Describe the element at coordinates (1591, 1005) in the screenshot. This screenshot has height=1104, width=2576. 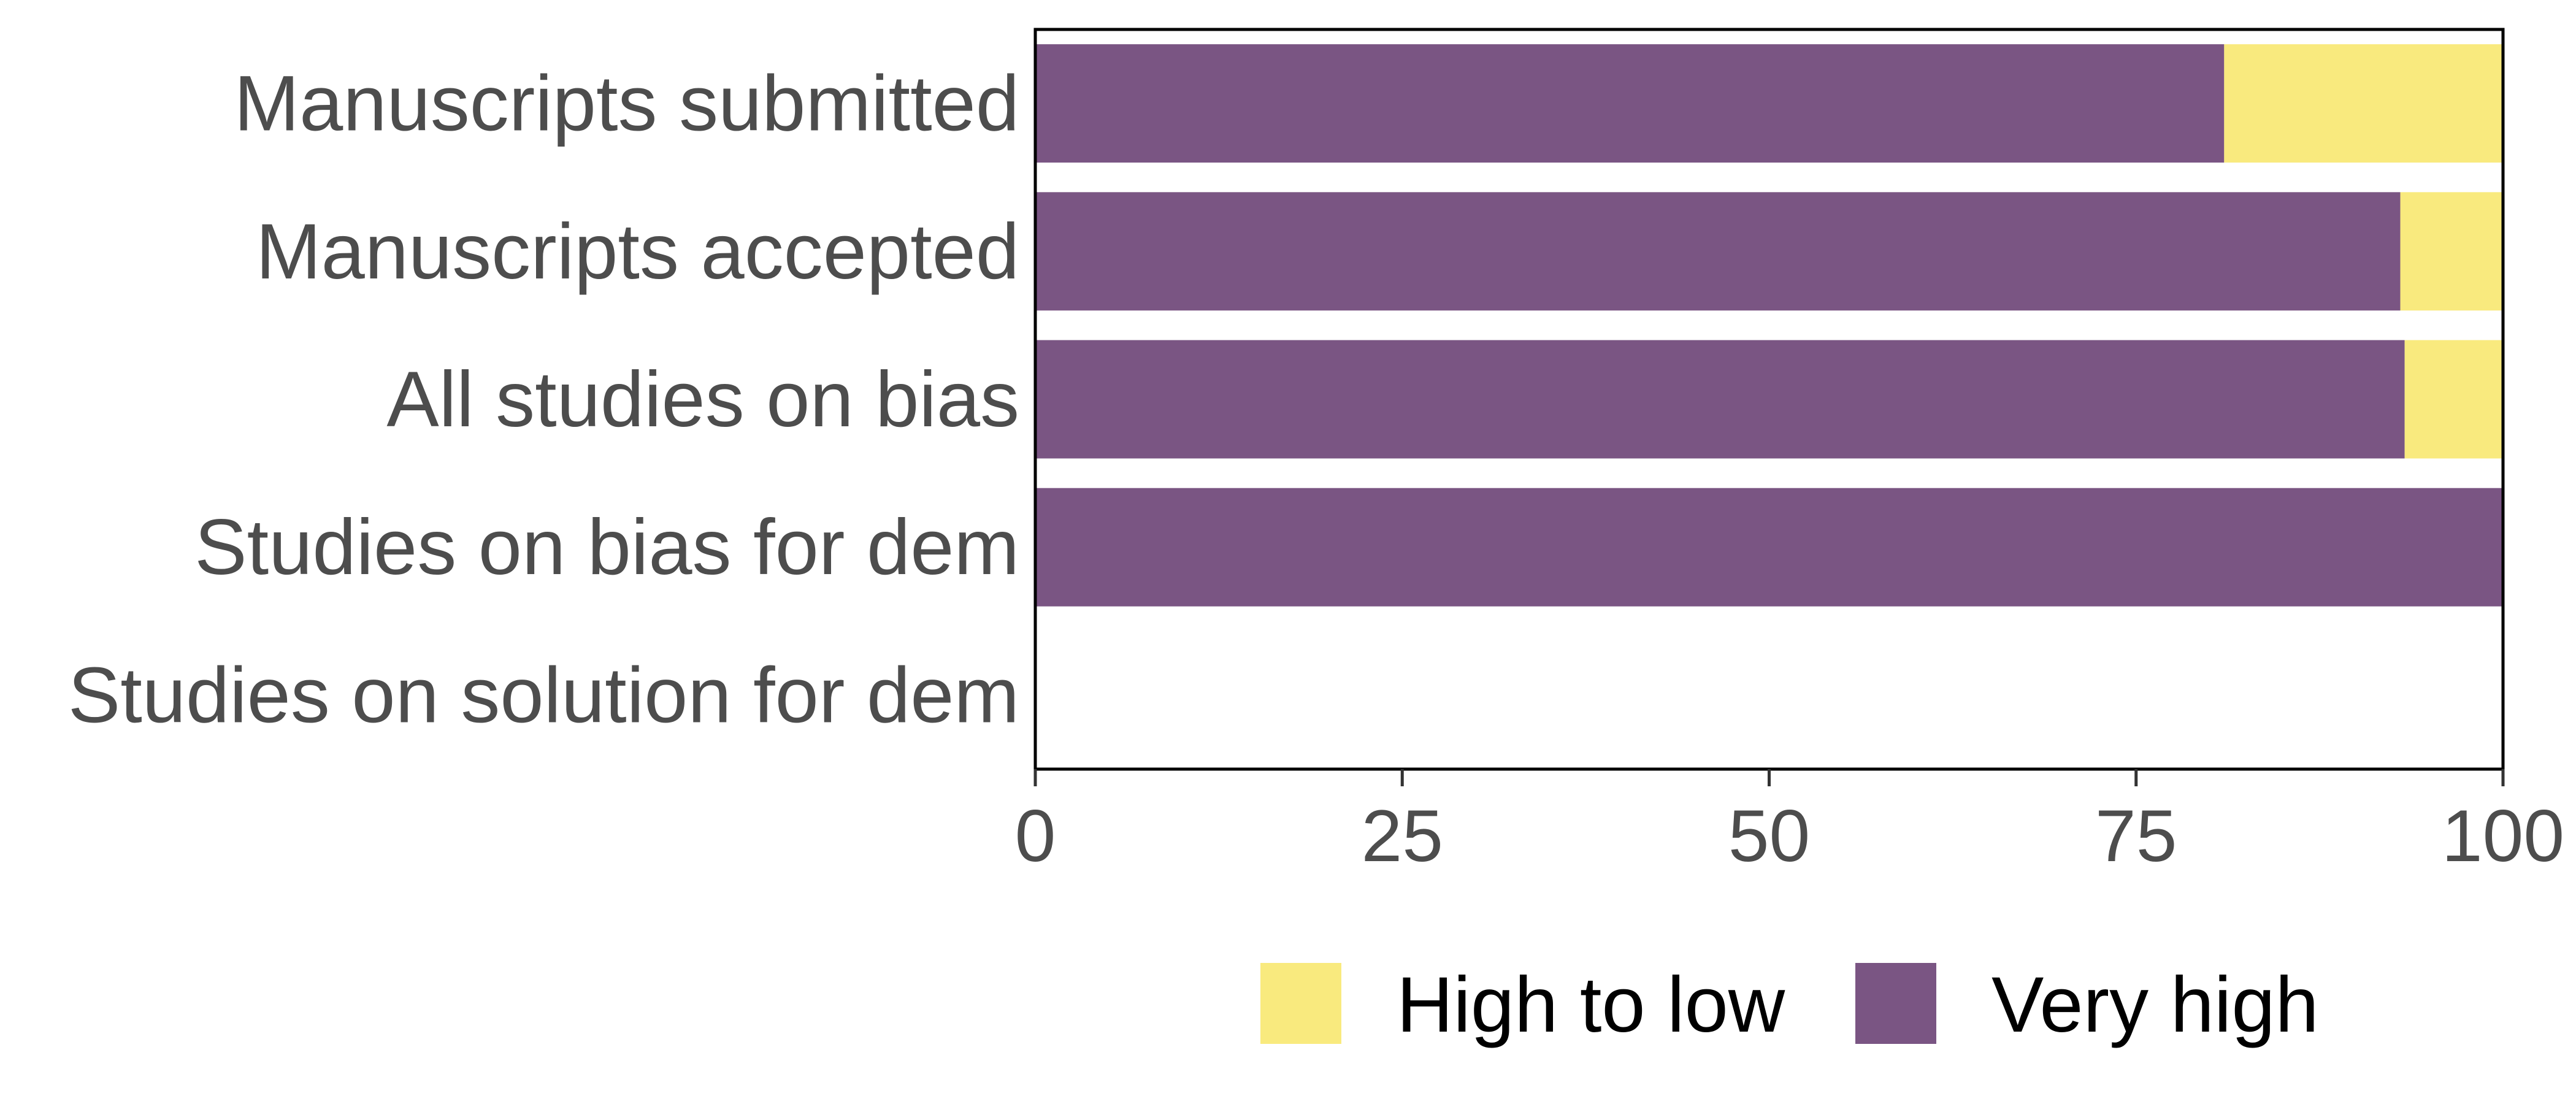
I see `legend-label-high-to-low: High to low` at that location.